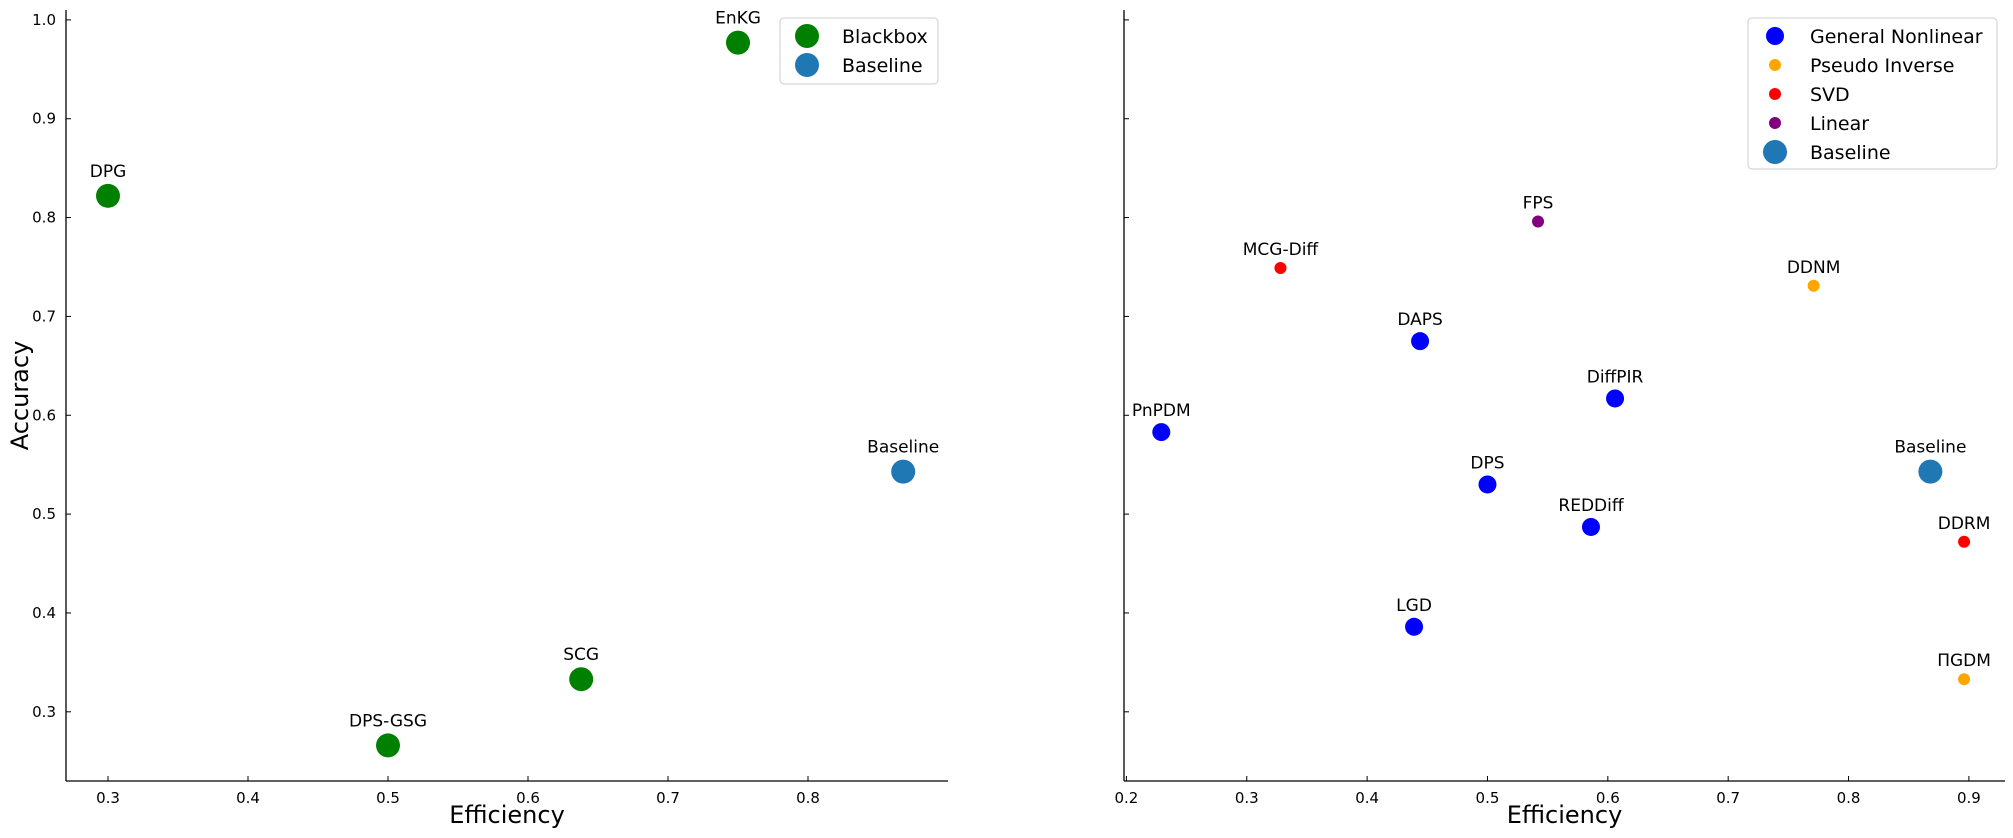 Image resolution: width=2013 pixels, height=838 pixels. Describe the element at coordinates (1615, 398) in the screenshot. I see `point-diffpir` at that location.